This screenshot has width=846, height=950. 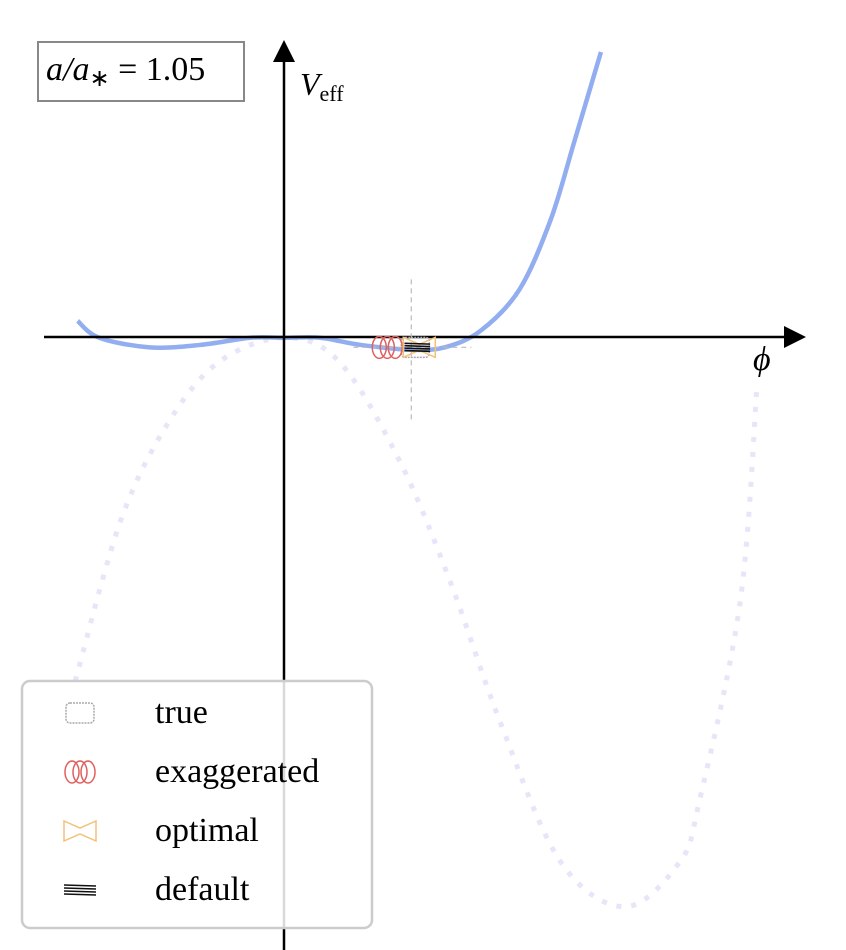 I want to click on trajectory-glyphs, so click(x=412, y=349).